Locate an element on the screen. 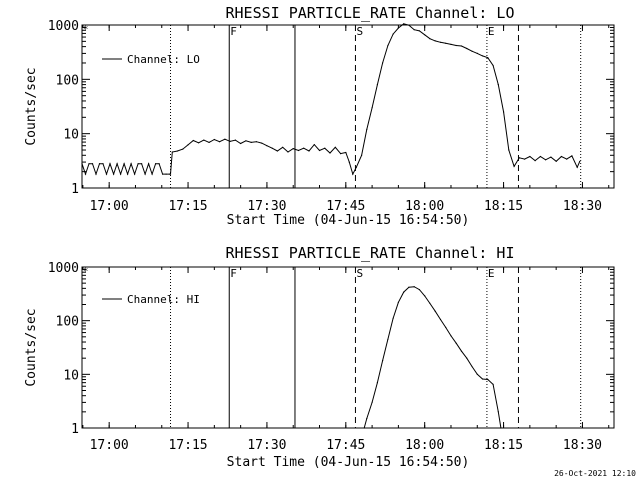 The height and width of the screenshot is (480, 640). data-line is located at coordinates (432, 357).